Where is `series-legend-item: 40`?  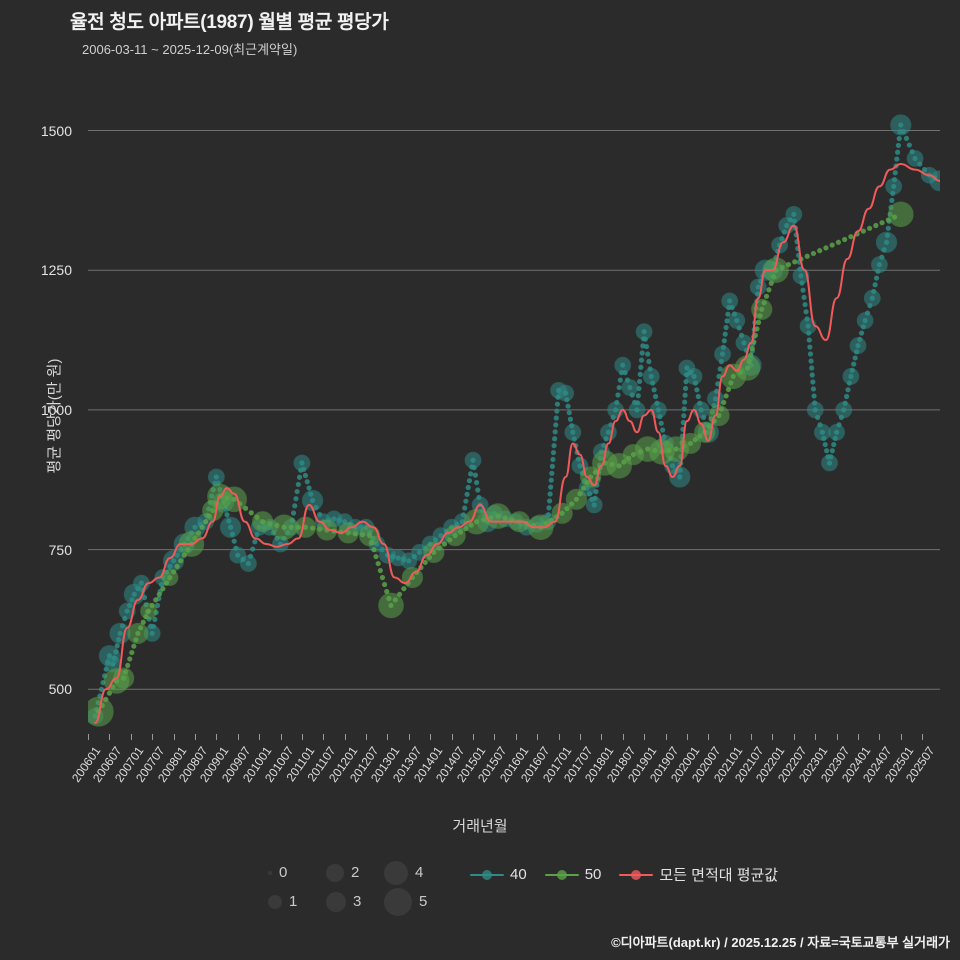
series-legend-item: 40 is located at coordinates (498, 874).